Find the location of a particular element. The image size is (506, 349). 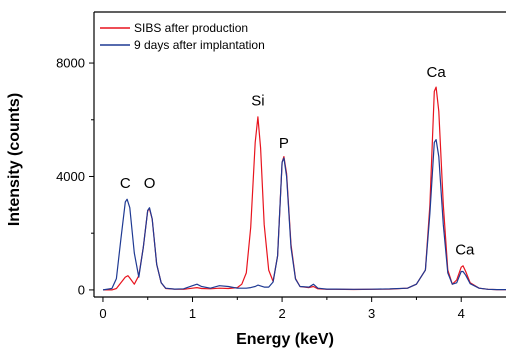

x-tick-label: 0 is located at coordinates (102, 313).